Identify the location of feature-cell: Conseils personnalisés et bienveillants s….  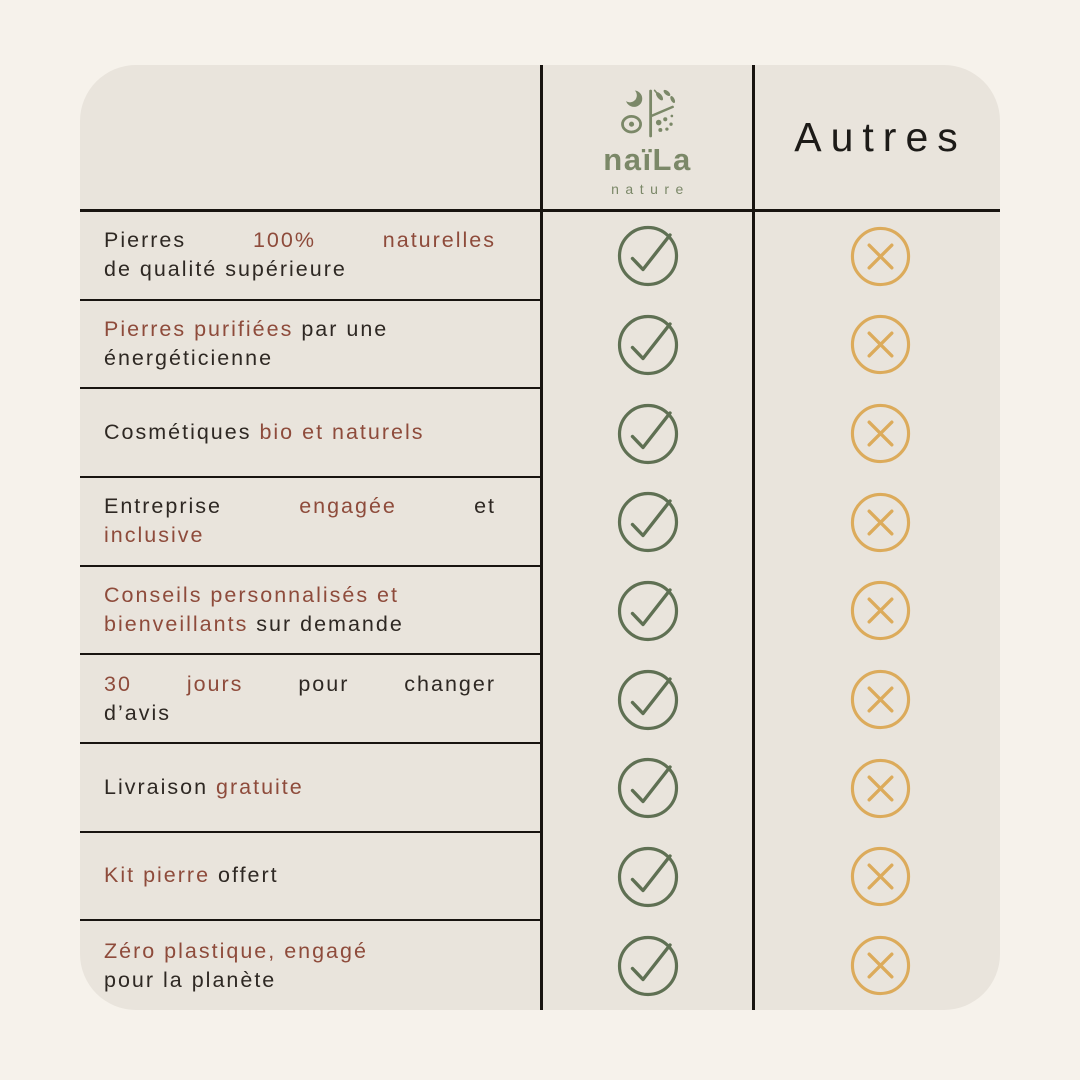
(310, 611).